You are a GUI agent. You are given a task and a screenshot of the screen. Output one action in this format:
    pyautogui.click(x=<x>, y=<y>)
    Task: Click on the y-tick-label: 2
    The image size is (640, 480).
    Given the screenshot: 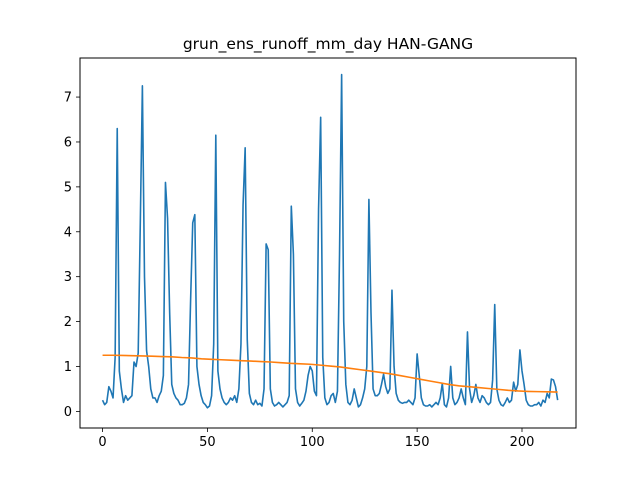 What is the action you would take?
    pyautogui.click(x=68, y=322)
    